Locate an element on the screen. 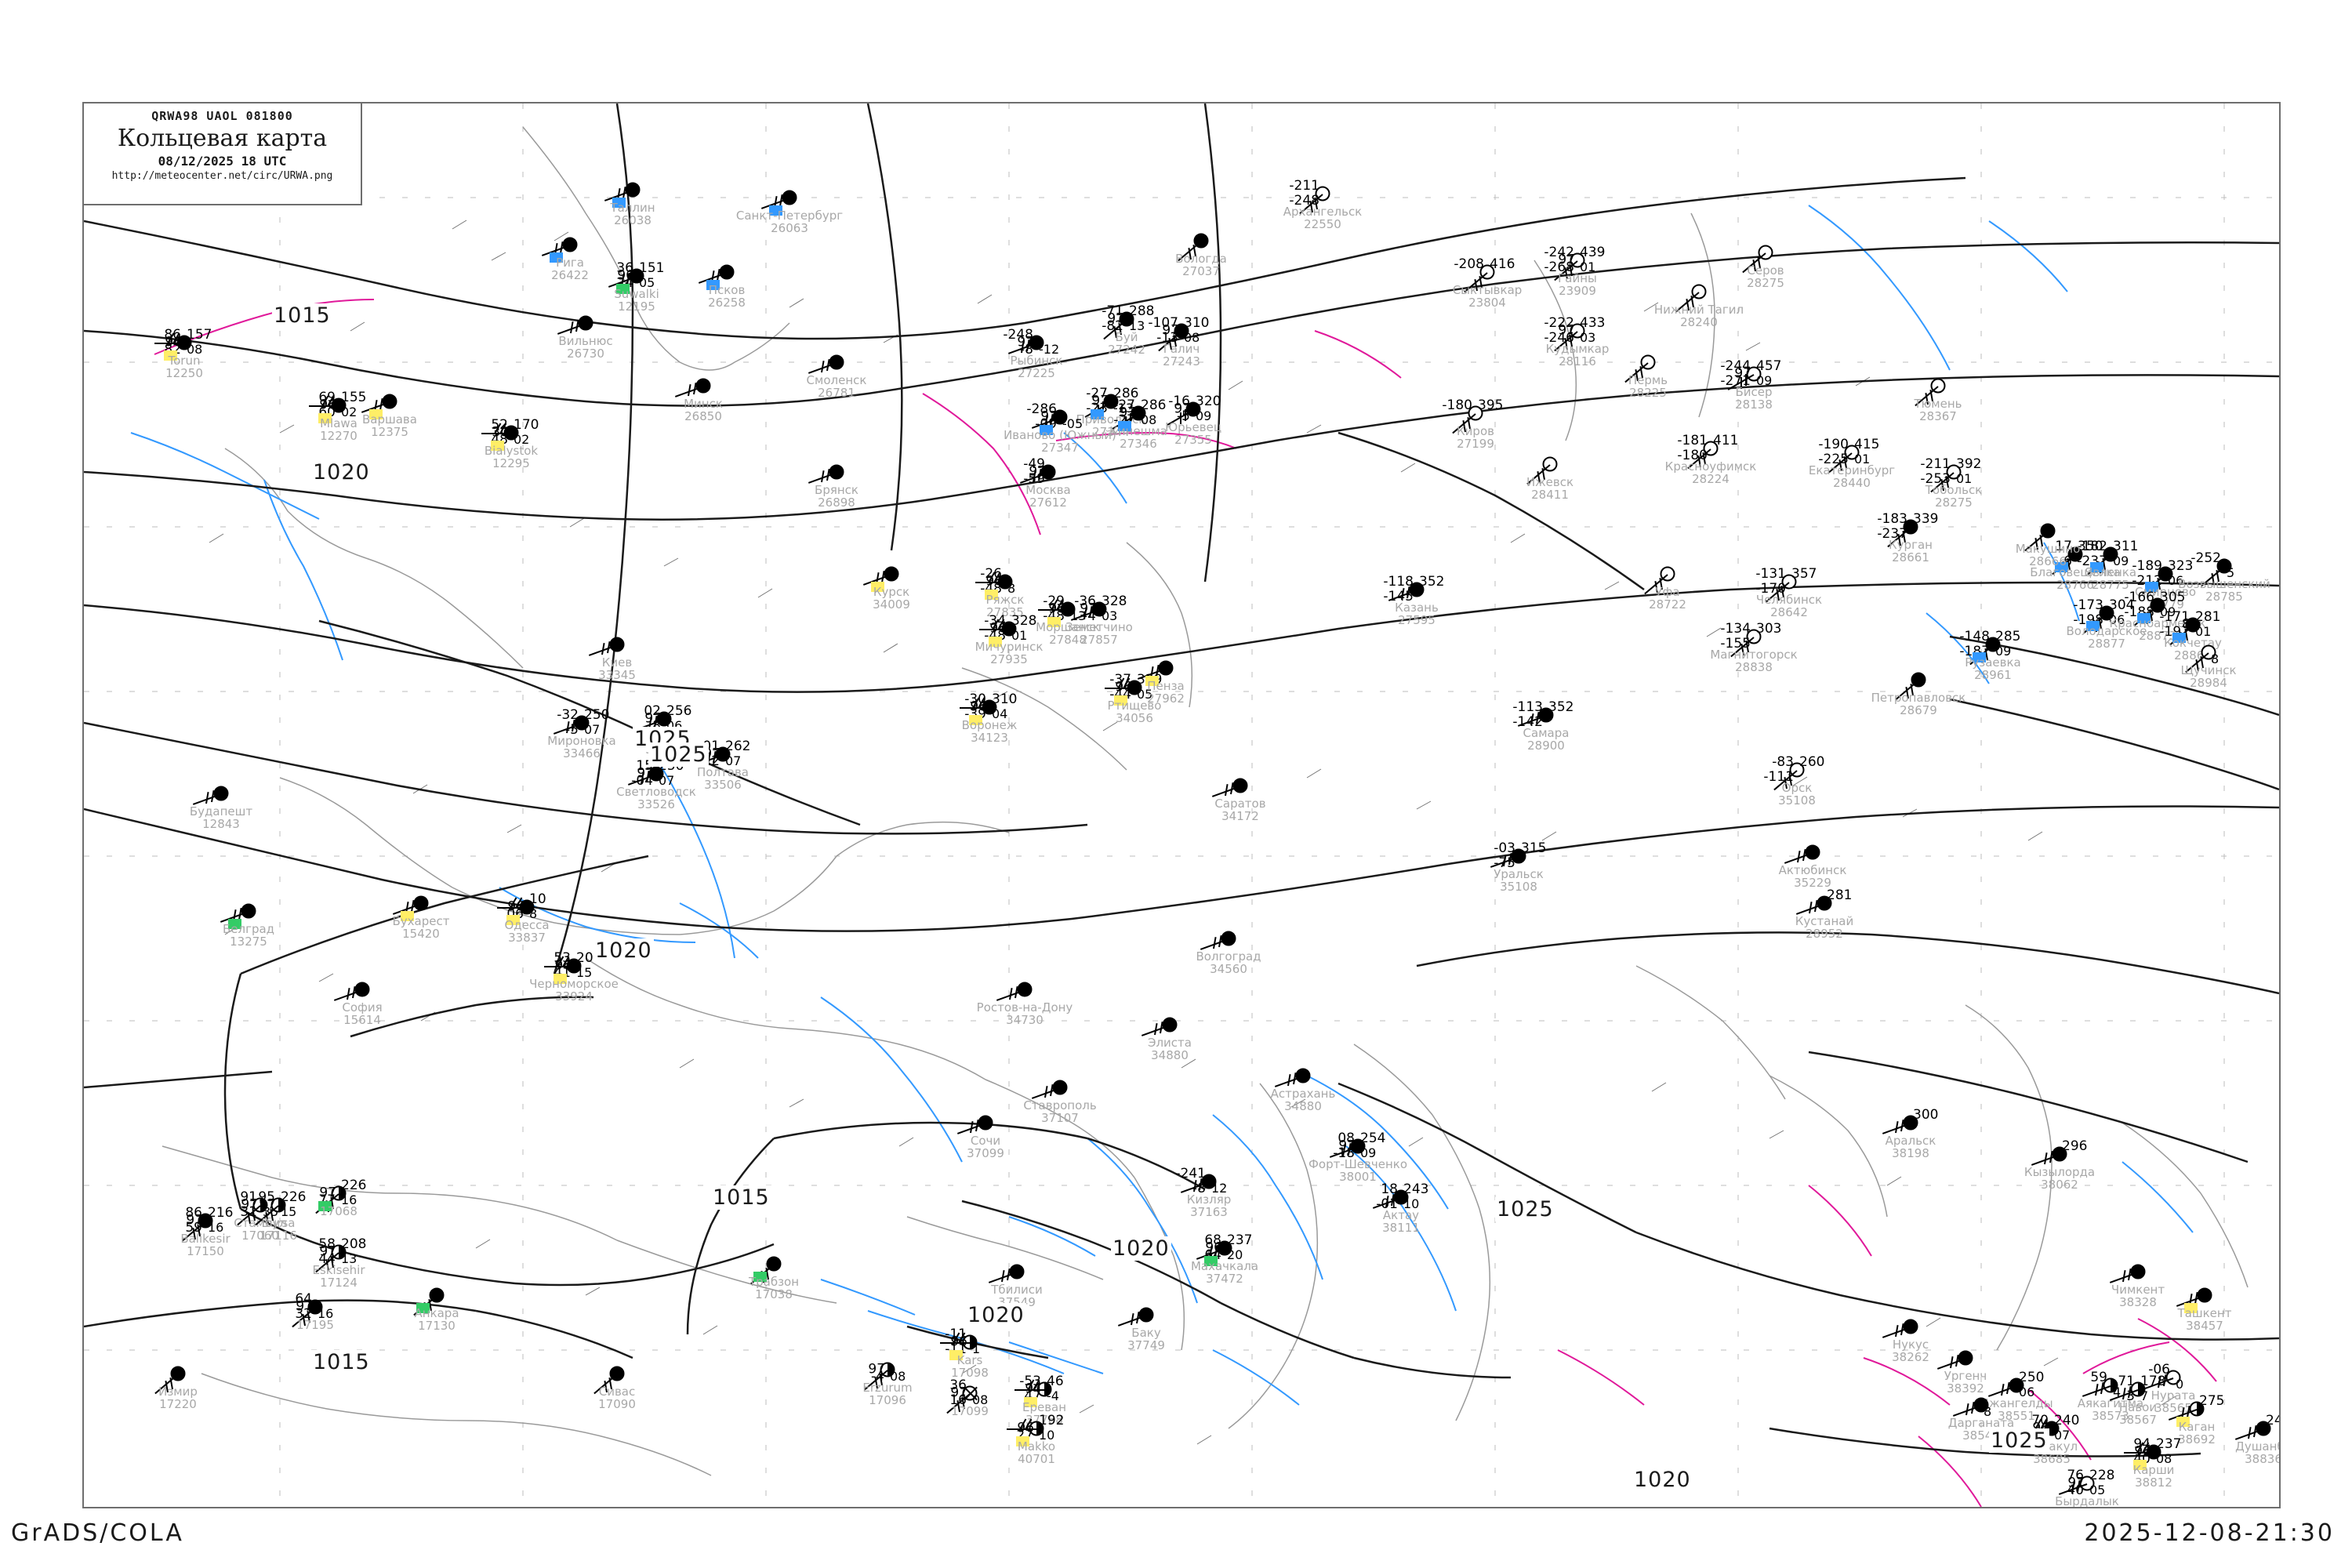 The image size is (2352, 1568). station-name: Одесса is located at coordinates (527, 925).